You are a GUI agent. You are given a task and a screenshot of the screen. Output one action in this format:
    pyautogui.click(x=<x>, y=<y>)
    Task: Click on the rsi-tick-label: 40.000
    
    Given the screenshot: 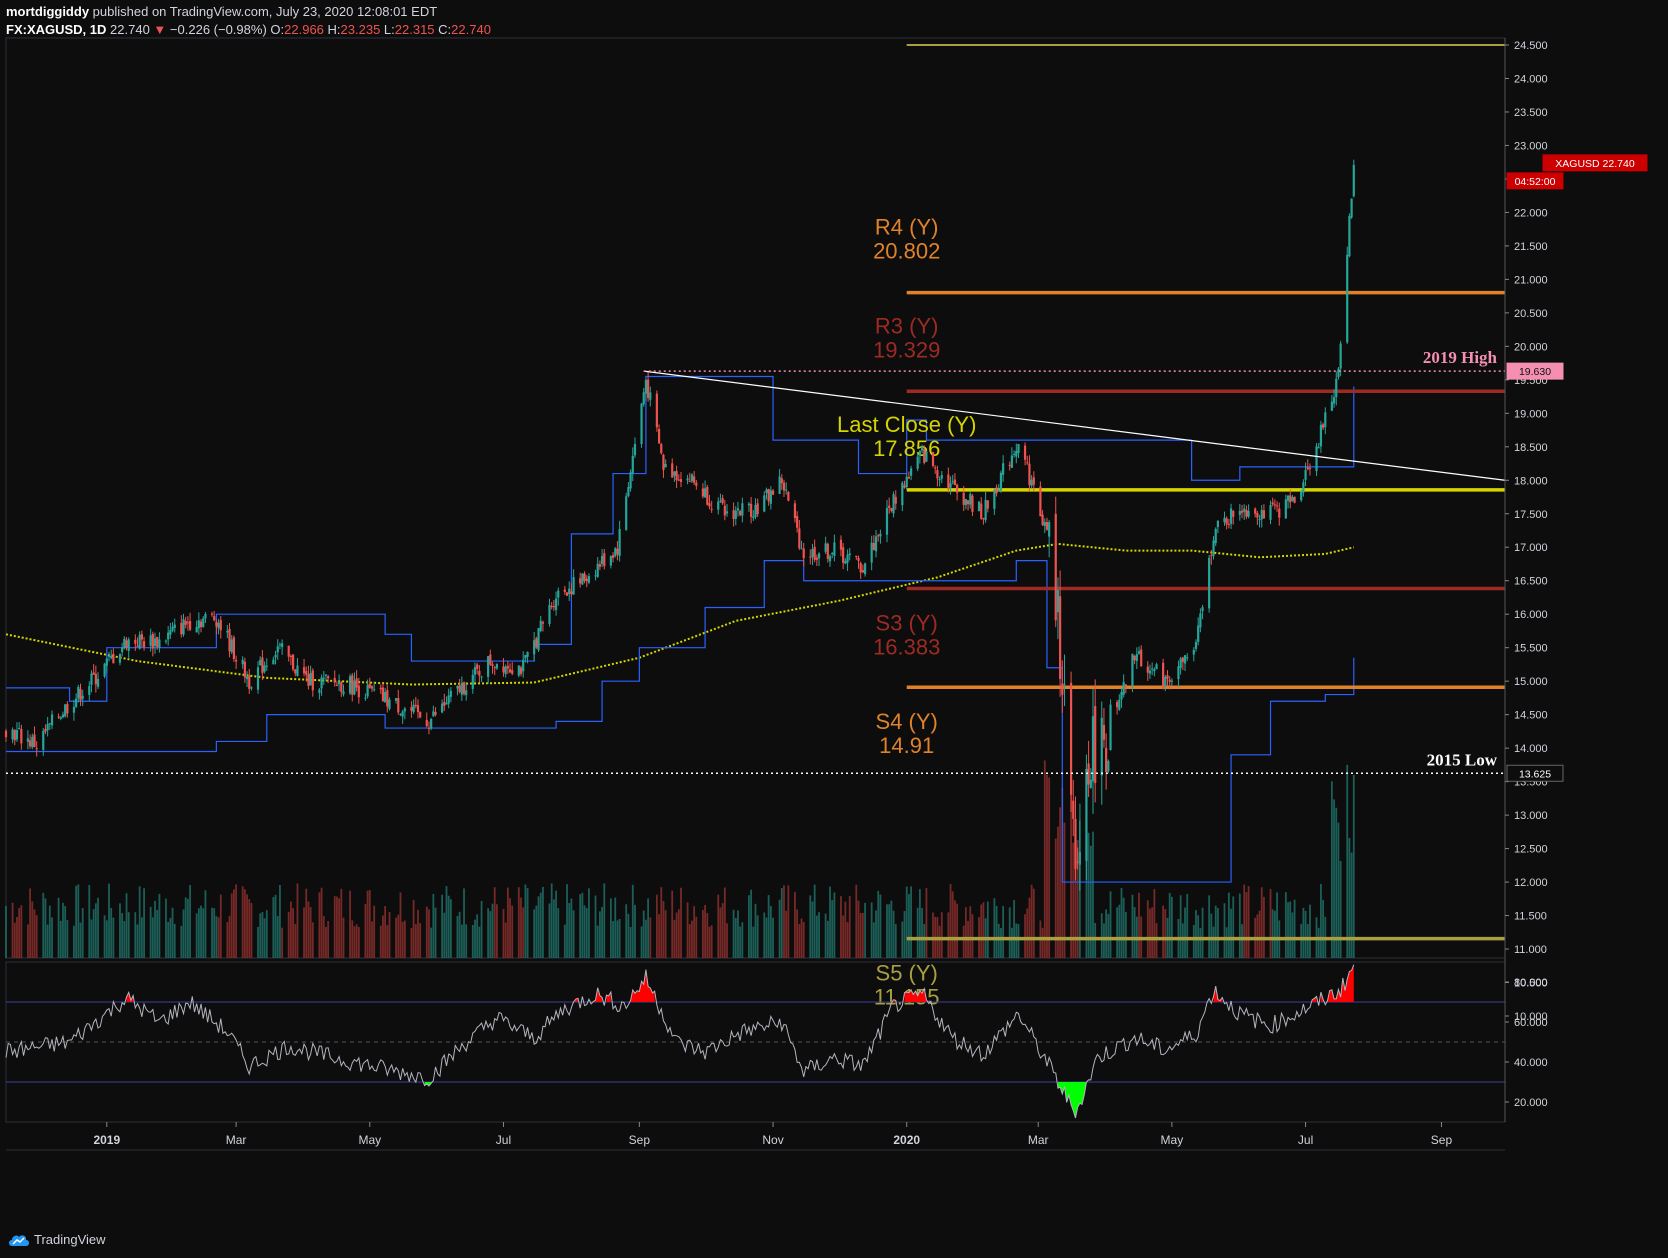 What is the action you would take?
    pyautogui.click(x=1531, y=1063)
    